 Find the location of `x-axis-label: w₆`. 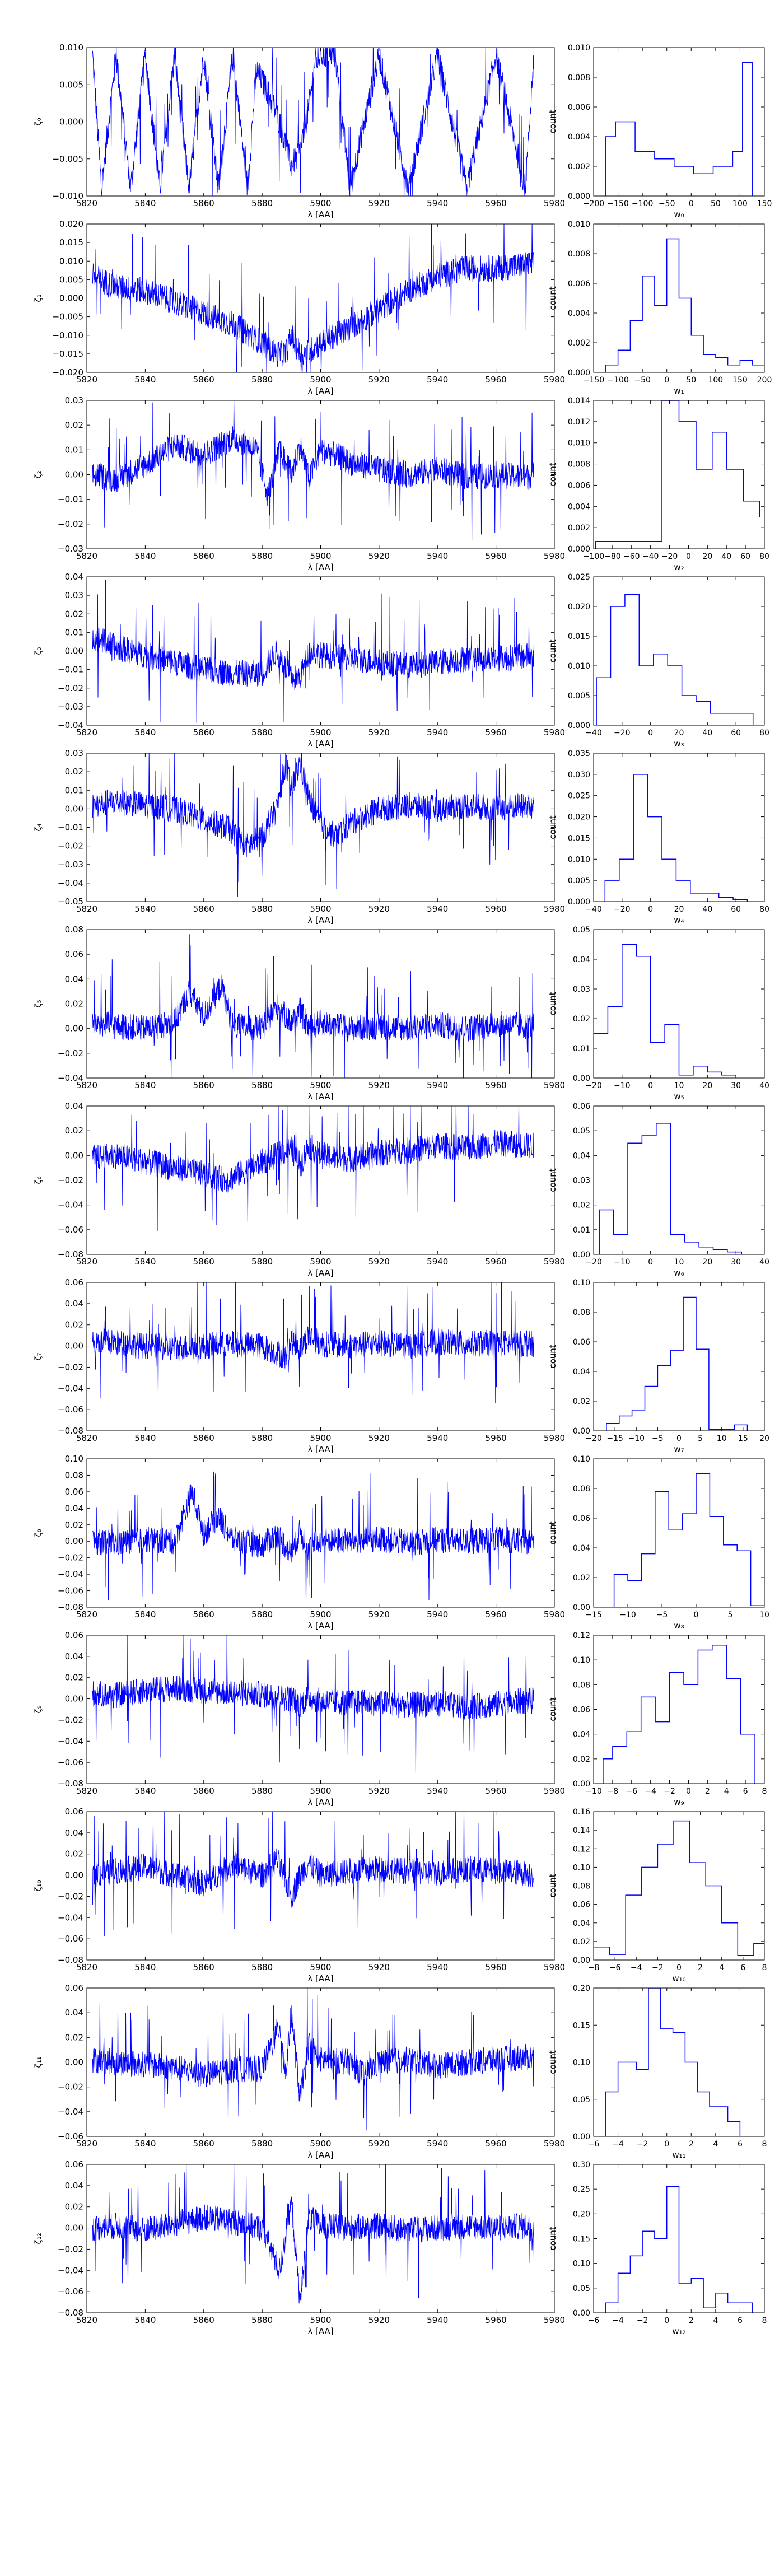

x-axis-label: w₆ is located at coordinates (679, 1273).